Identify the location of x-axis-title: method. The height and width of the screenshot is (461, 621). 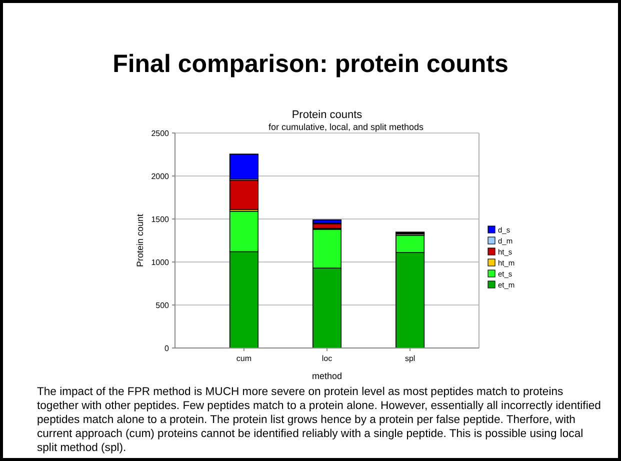
(327, 376).